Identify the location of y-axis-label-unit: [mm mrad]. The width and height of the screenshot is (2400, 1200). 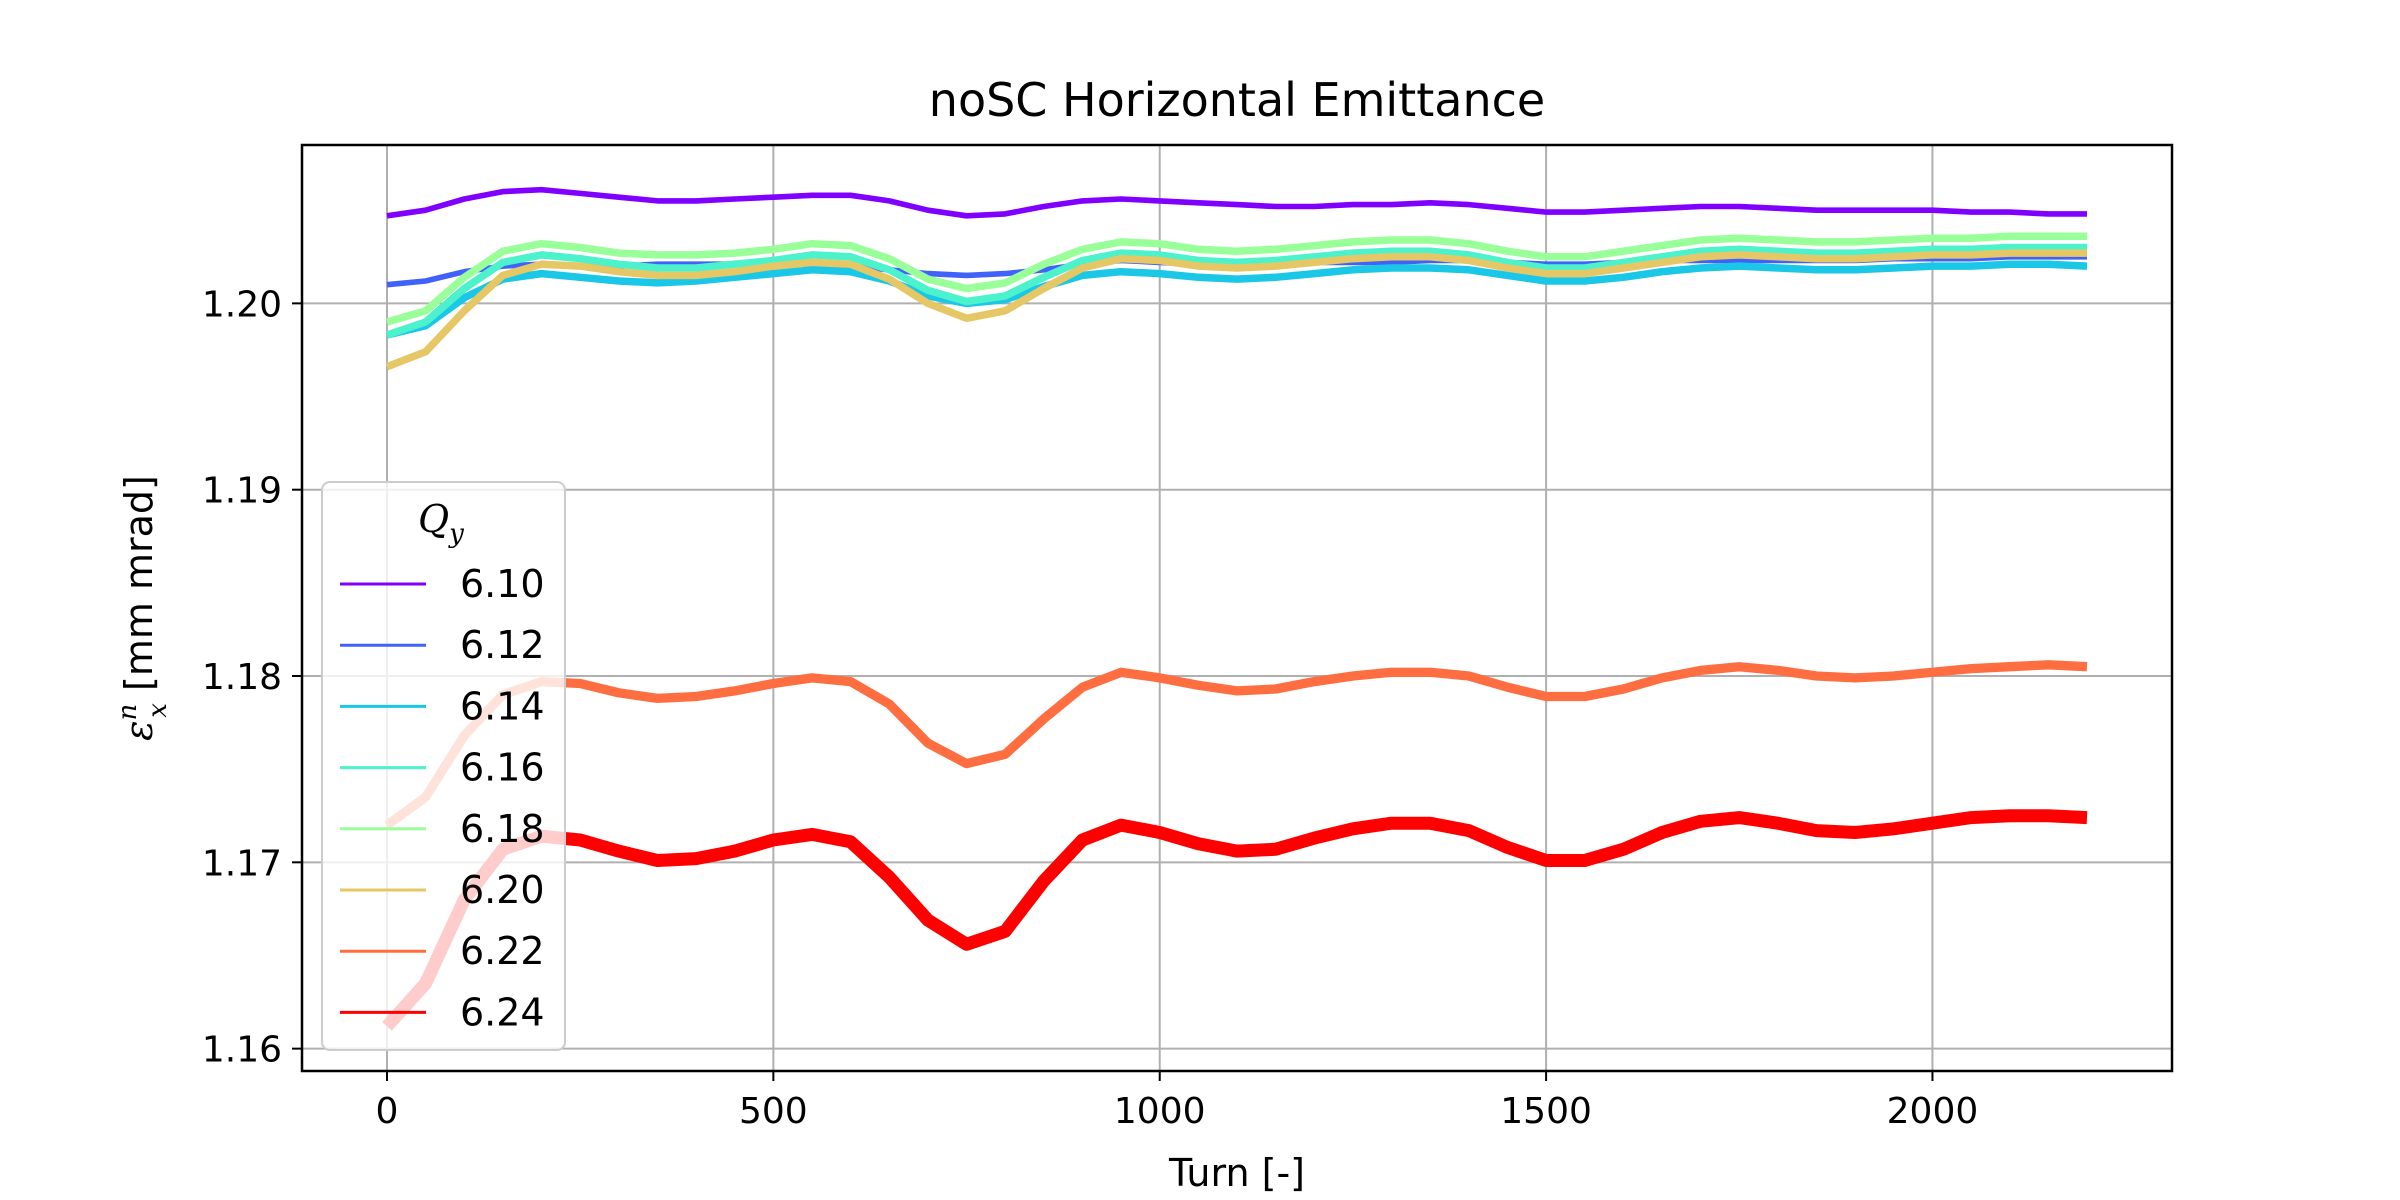
(139, 589).